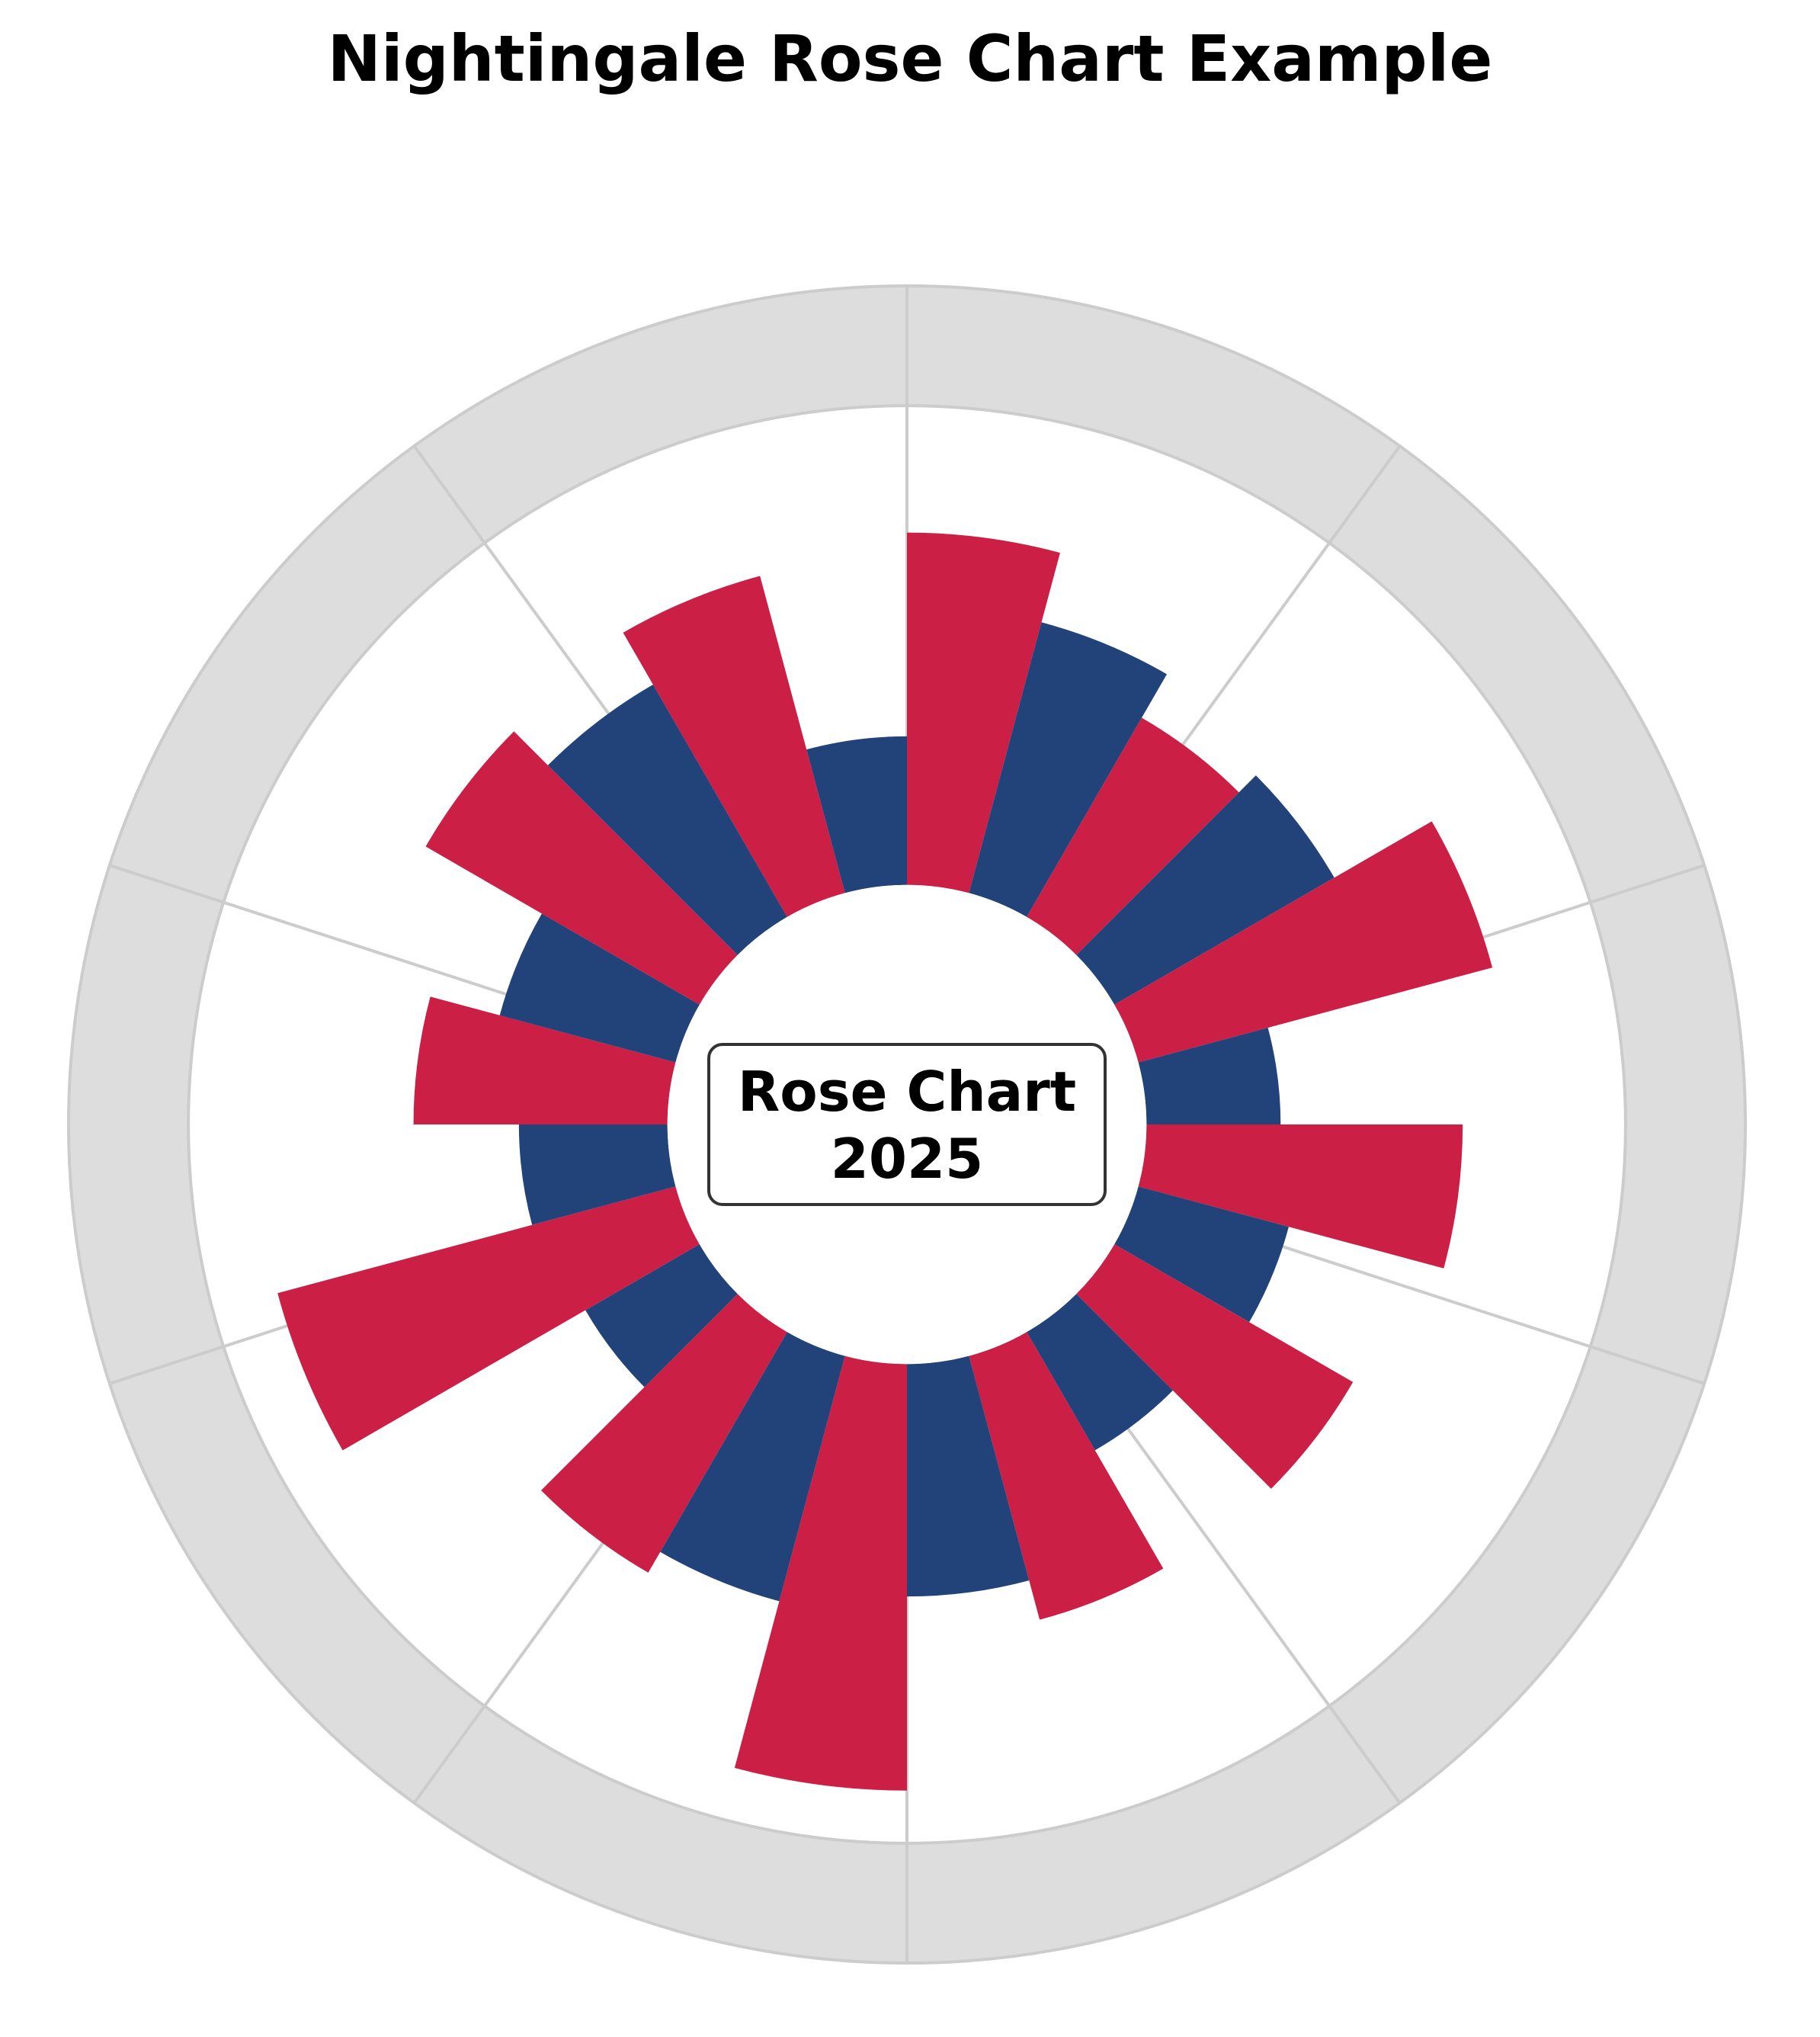  Describe the element at coordinates (907, 1092) in the screenshot. I see `center-label-line1: Rose Chart` at that location.